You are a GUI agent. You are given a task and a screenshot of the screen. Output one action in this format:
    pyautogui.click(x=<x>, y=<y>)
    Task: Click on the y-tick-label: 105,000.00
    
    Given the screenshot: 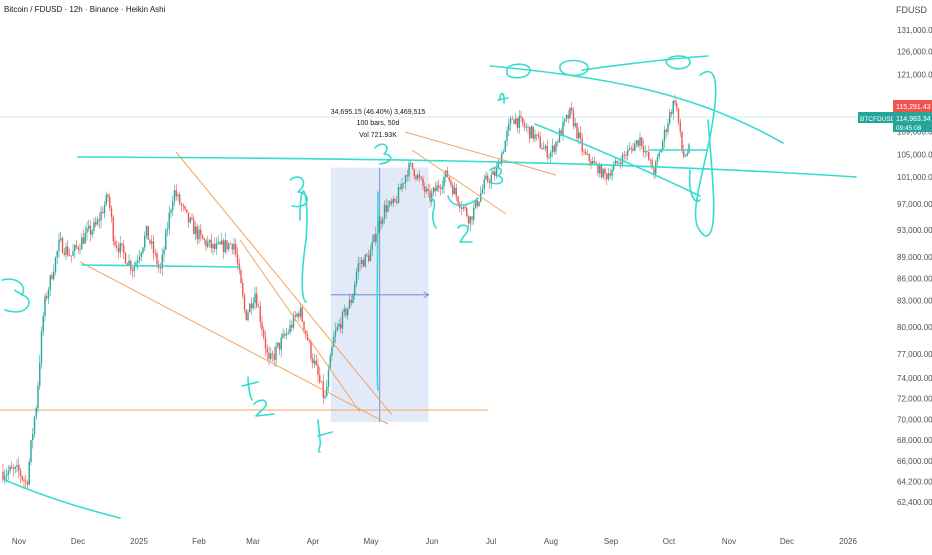 What is the action you would take?
    pyautogui.click(x=914, y=154)
    